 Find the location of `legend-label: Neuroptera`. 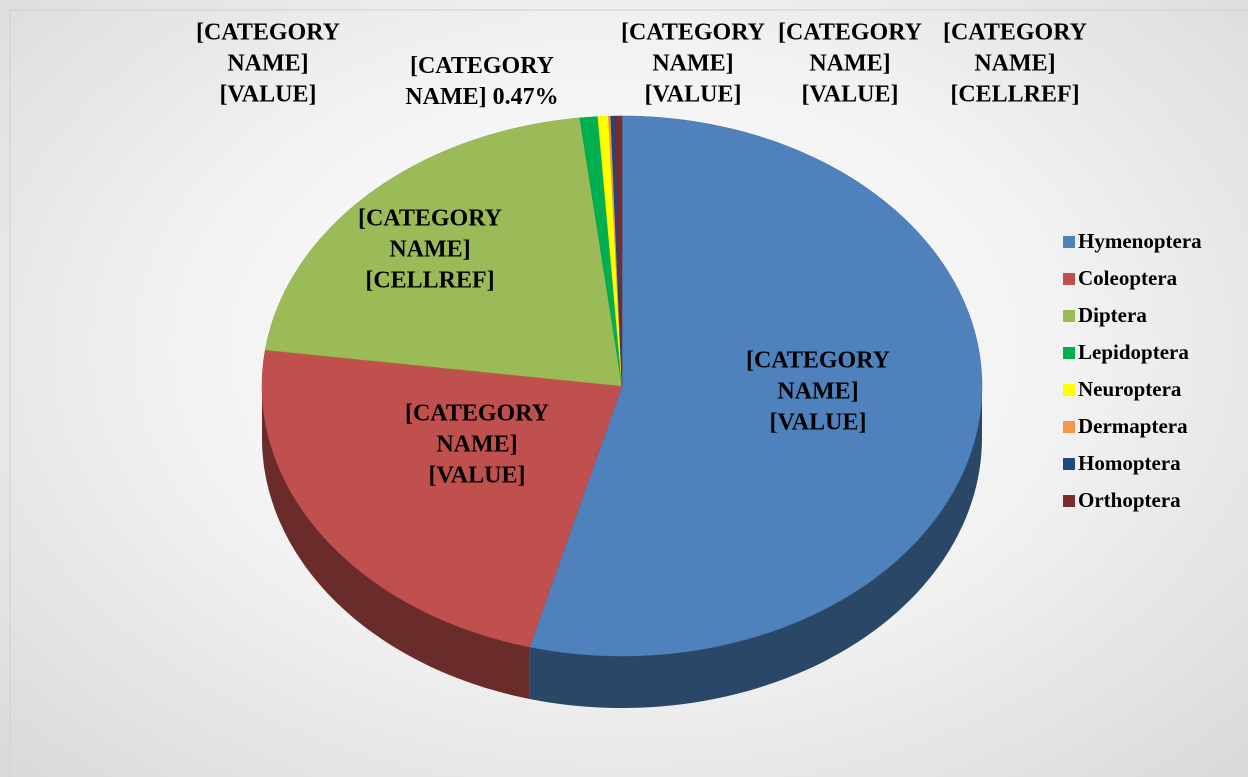

legend-label: Neuroptera is located at coordinates (1130, 389).